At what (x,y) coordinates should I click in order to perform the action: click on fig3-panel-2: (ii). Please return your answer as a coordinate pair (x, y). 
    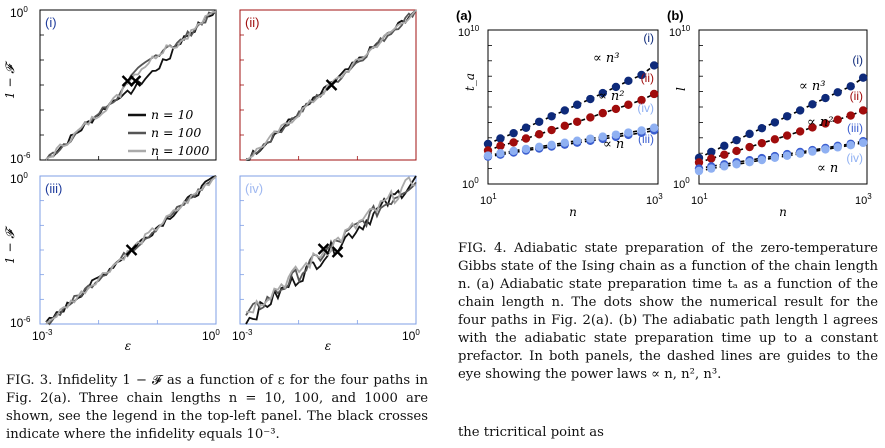
    Looking at the image, I should click on (328, 85).